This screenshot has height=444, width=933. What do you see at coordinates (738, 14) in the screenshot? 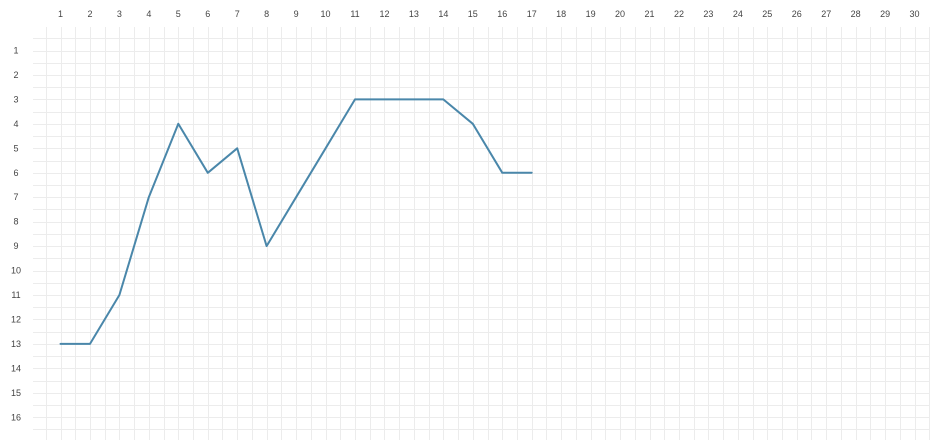
I see `x-tick-label: 24` at bounding box center [738, 14].